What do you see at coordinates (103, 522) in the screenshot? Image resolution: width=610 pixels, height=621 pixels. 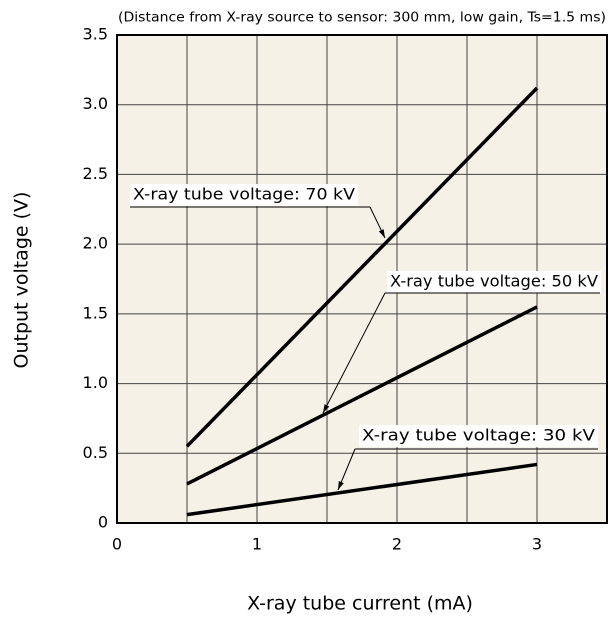 I see `y-tick-label: 0` at bounding box center [103, 522].